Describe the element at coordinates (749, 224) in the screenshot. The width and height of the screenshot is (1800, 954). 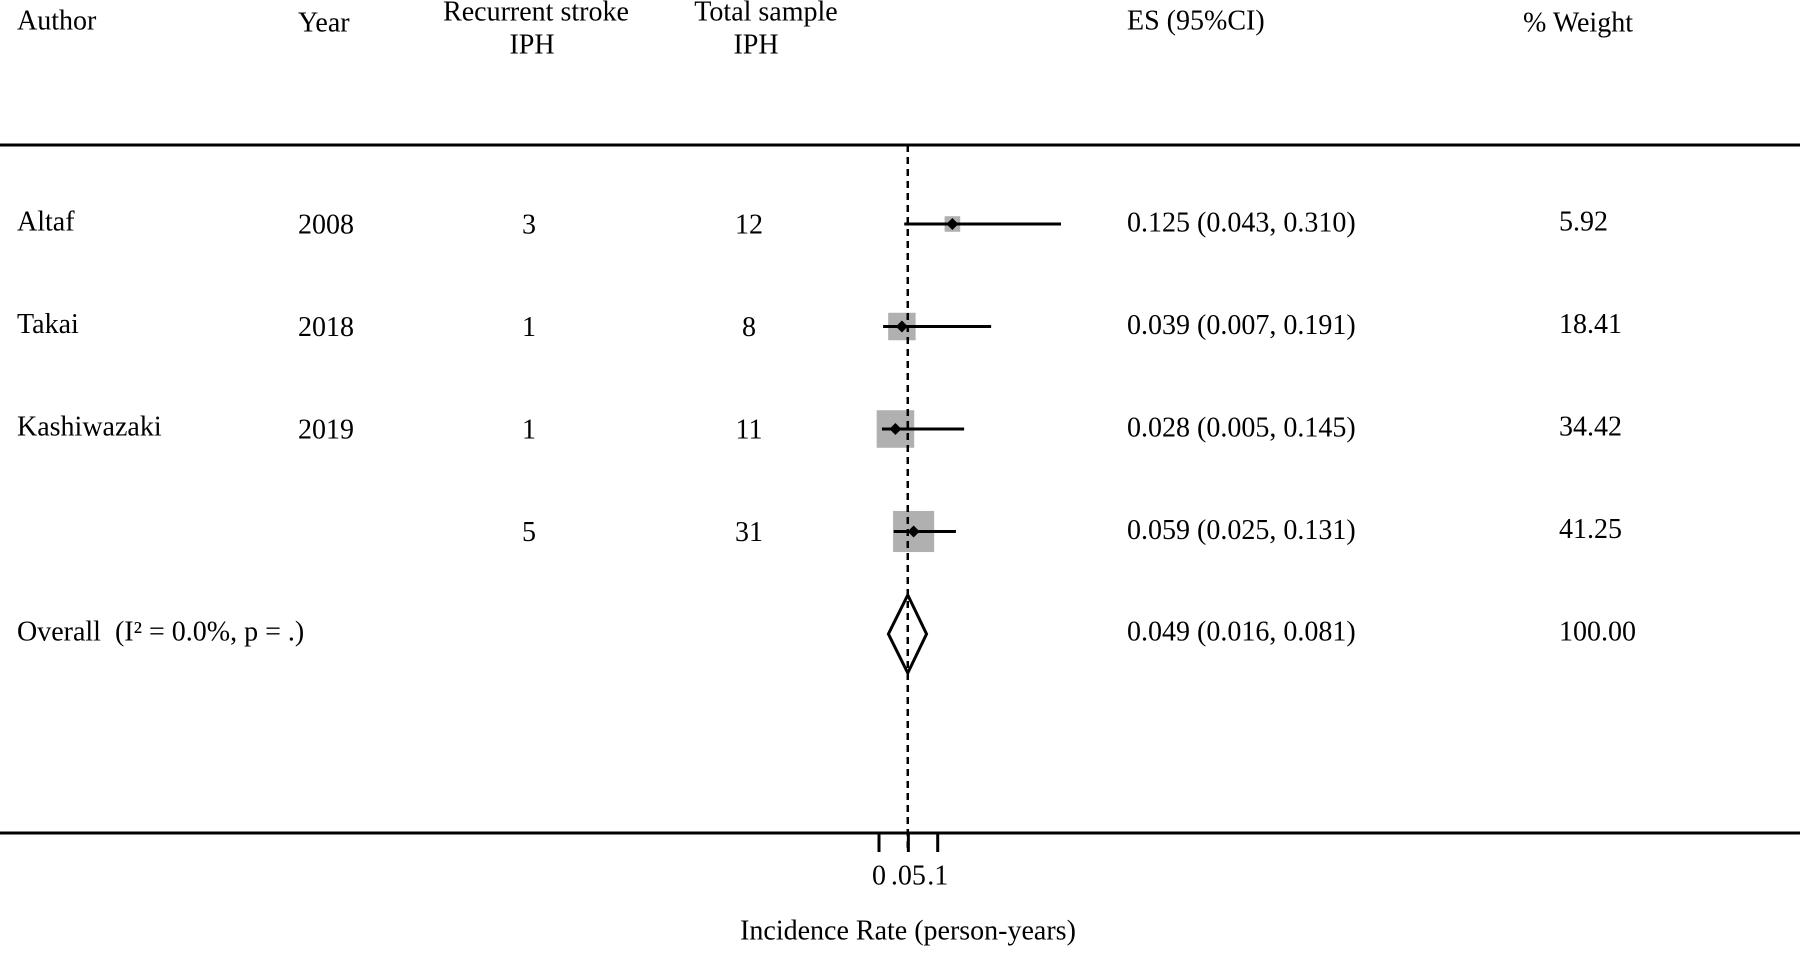
I see `total: 12` at that location.